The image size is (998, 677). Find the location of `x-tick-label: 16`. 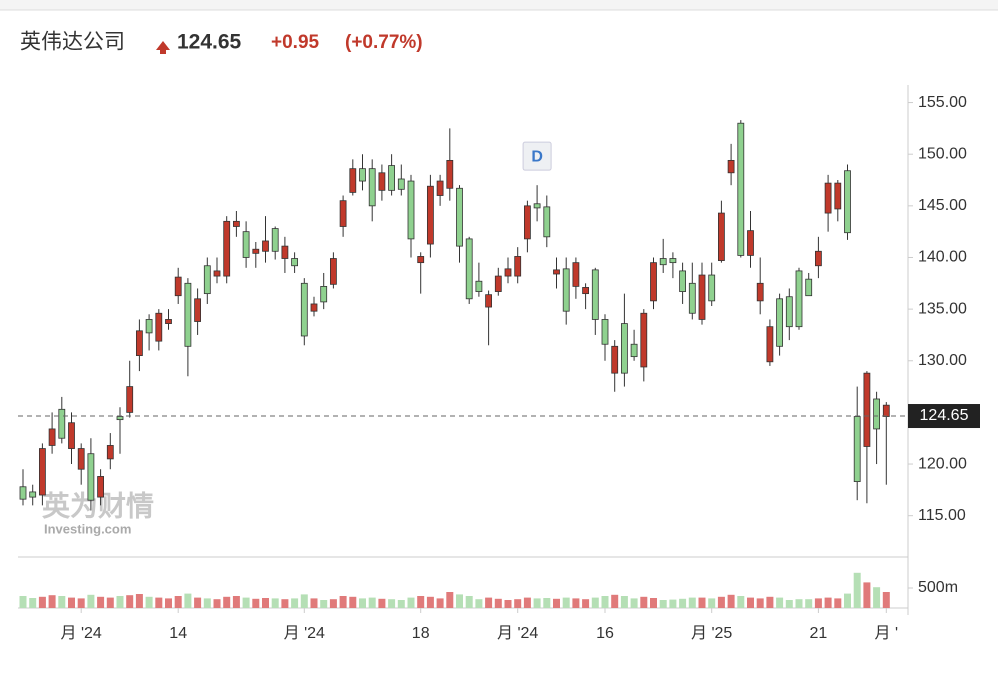

x-tick-label: 16 is located at coordinates (605, 633).